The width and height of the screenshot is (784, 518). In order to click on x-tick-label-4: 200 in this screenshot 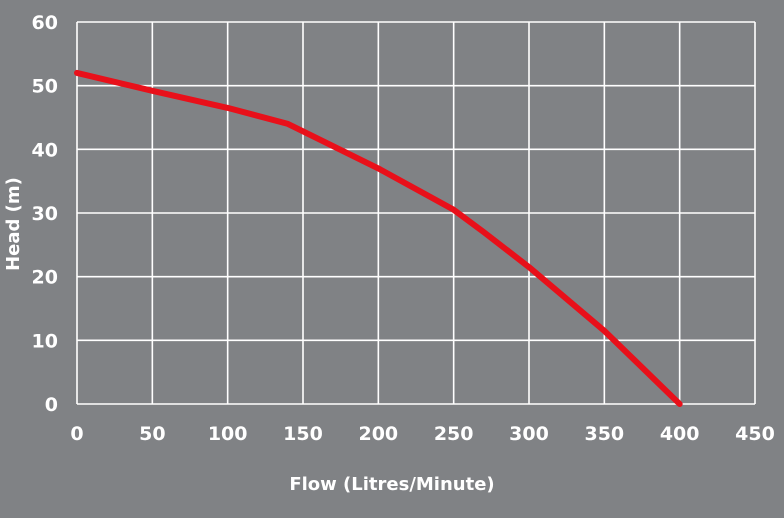, I will do `click(378, 434)`.